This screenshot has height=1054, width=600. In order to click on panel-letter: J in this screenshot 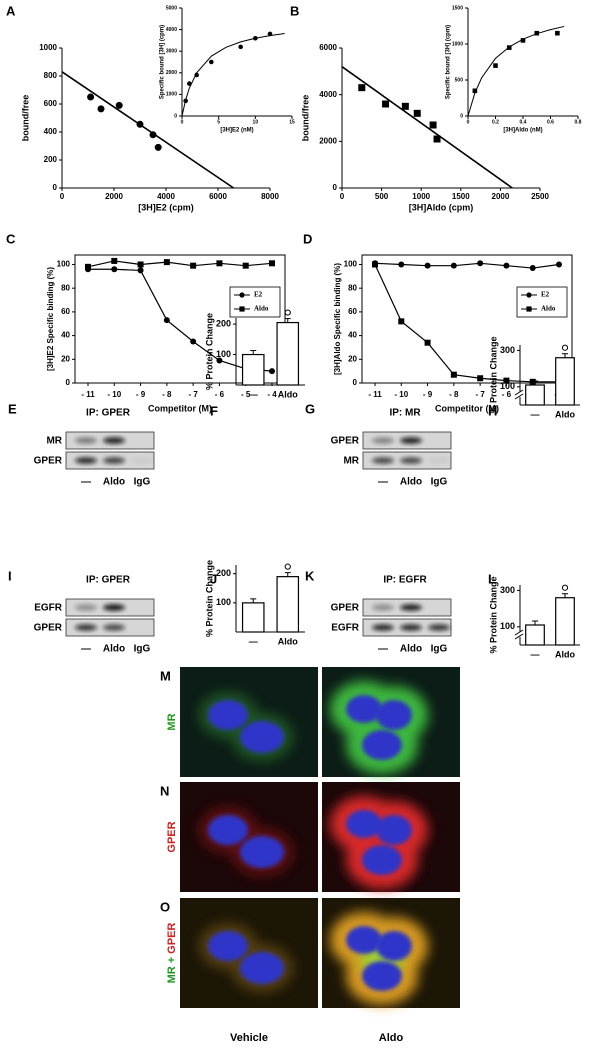, I will do `click(213, 578)`.